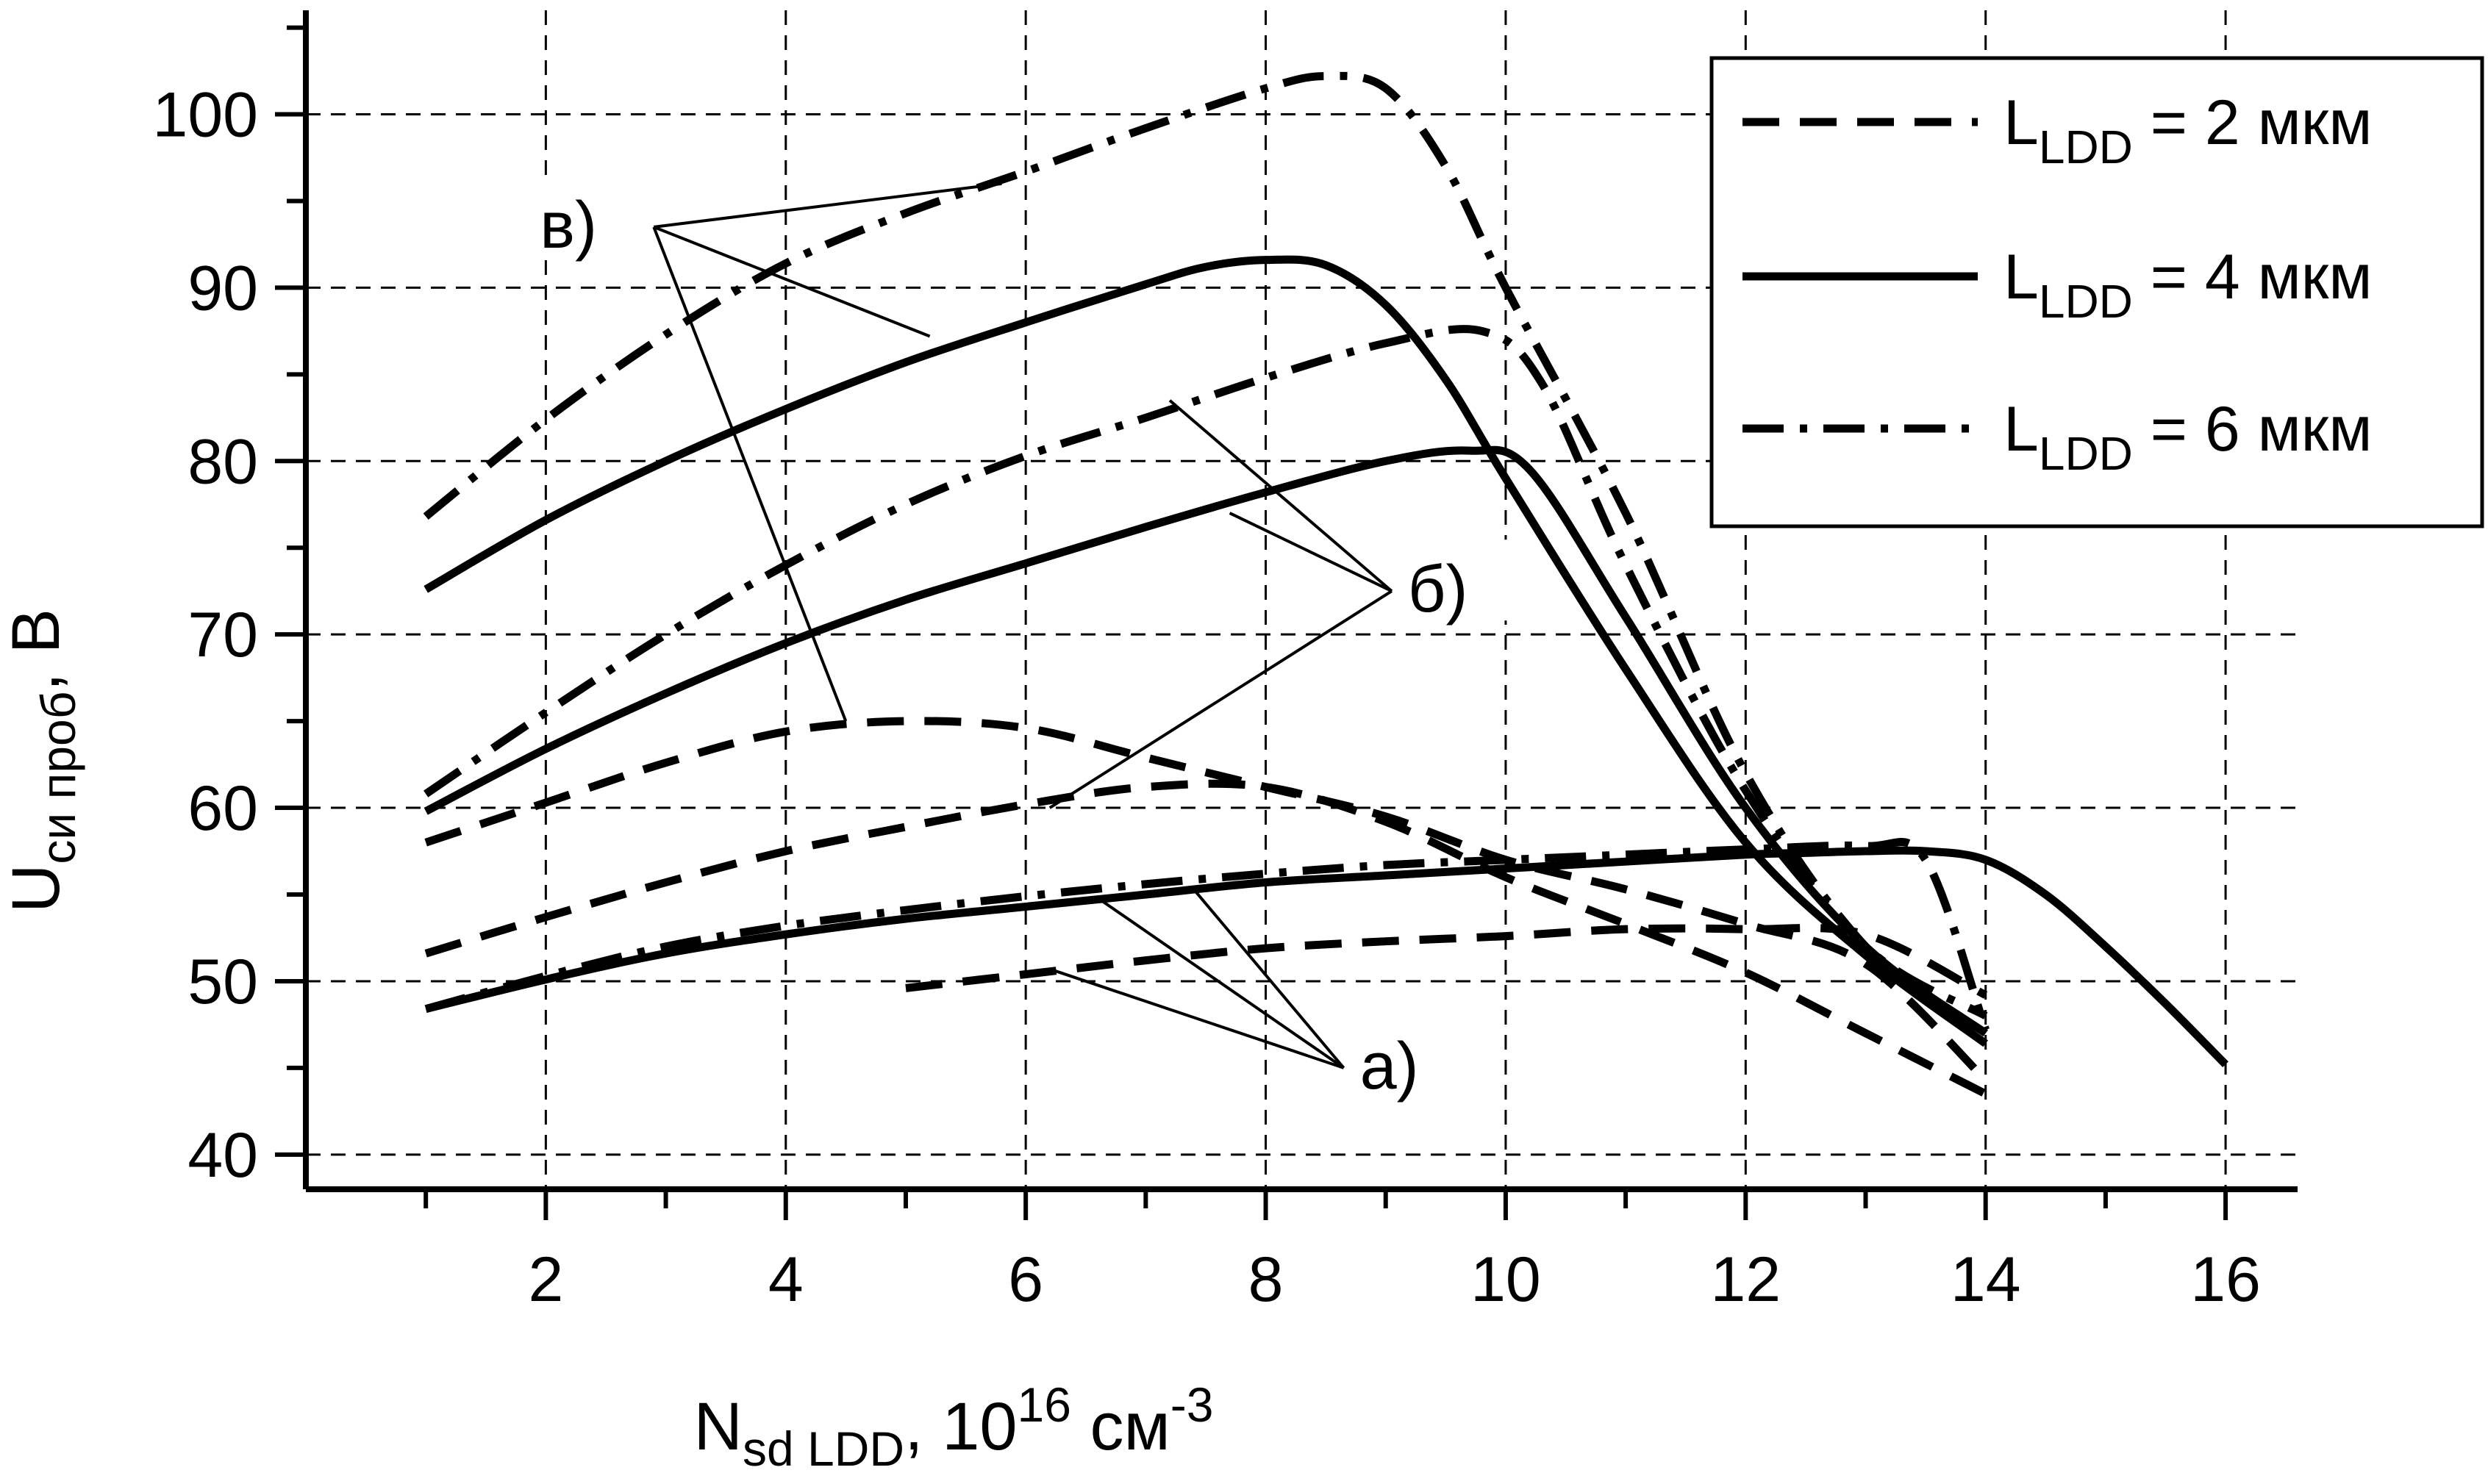 Image resolution: width=2488 pixels, height=1484 pixels. Describe the element at coordinates (206, 116) in the screenshot. I see `y-tick-label: 100` at that location.